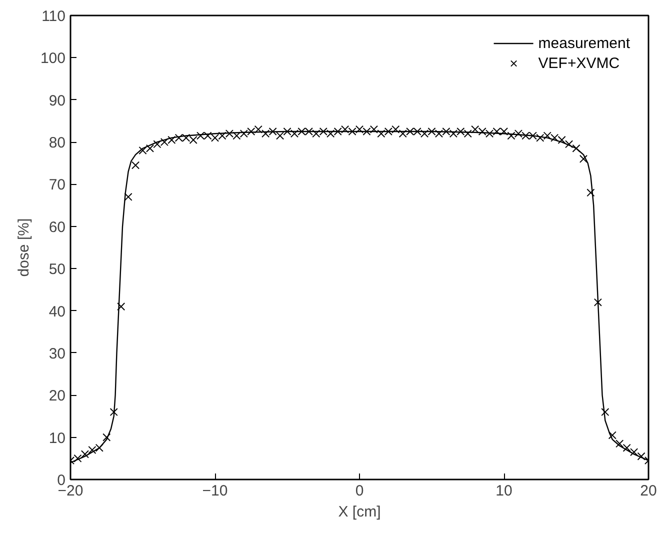 This screenshot has height=534, width=670. What do you see at coordinates (23, 247) in the screenshot?
I see `y-axis-title: dose [%]` at bounding box center [23, 247].